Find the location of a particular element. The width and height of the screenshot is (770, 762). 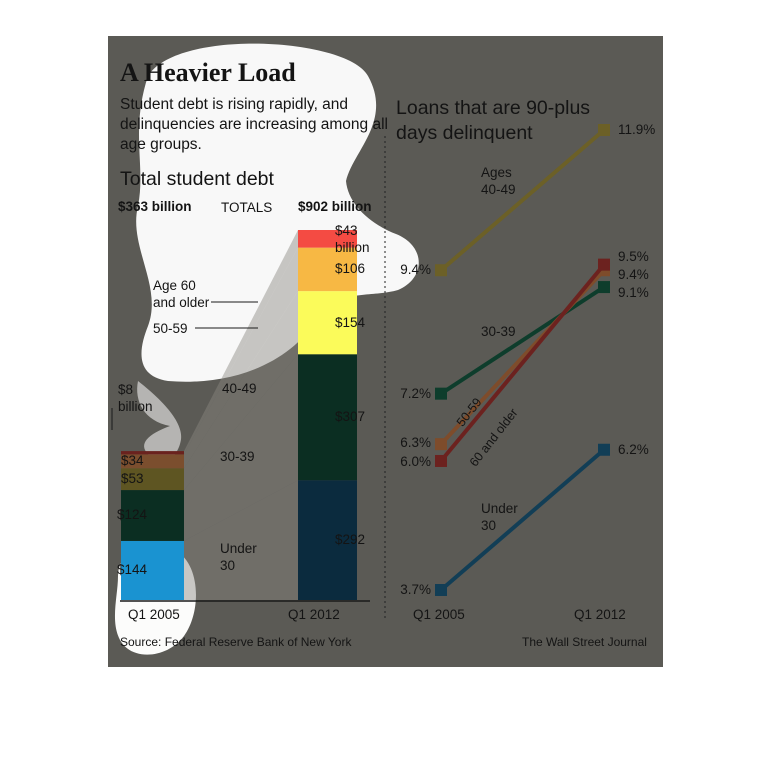

point-2005-ages50 is located at coordinates (441, 444).